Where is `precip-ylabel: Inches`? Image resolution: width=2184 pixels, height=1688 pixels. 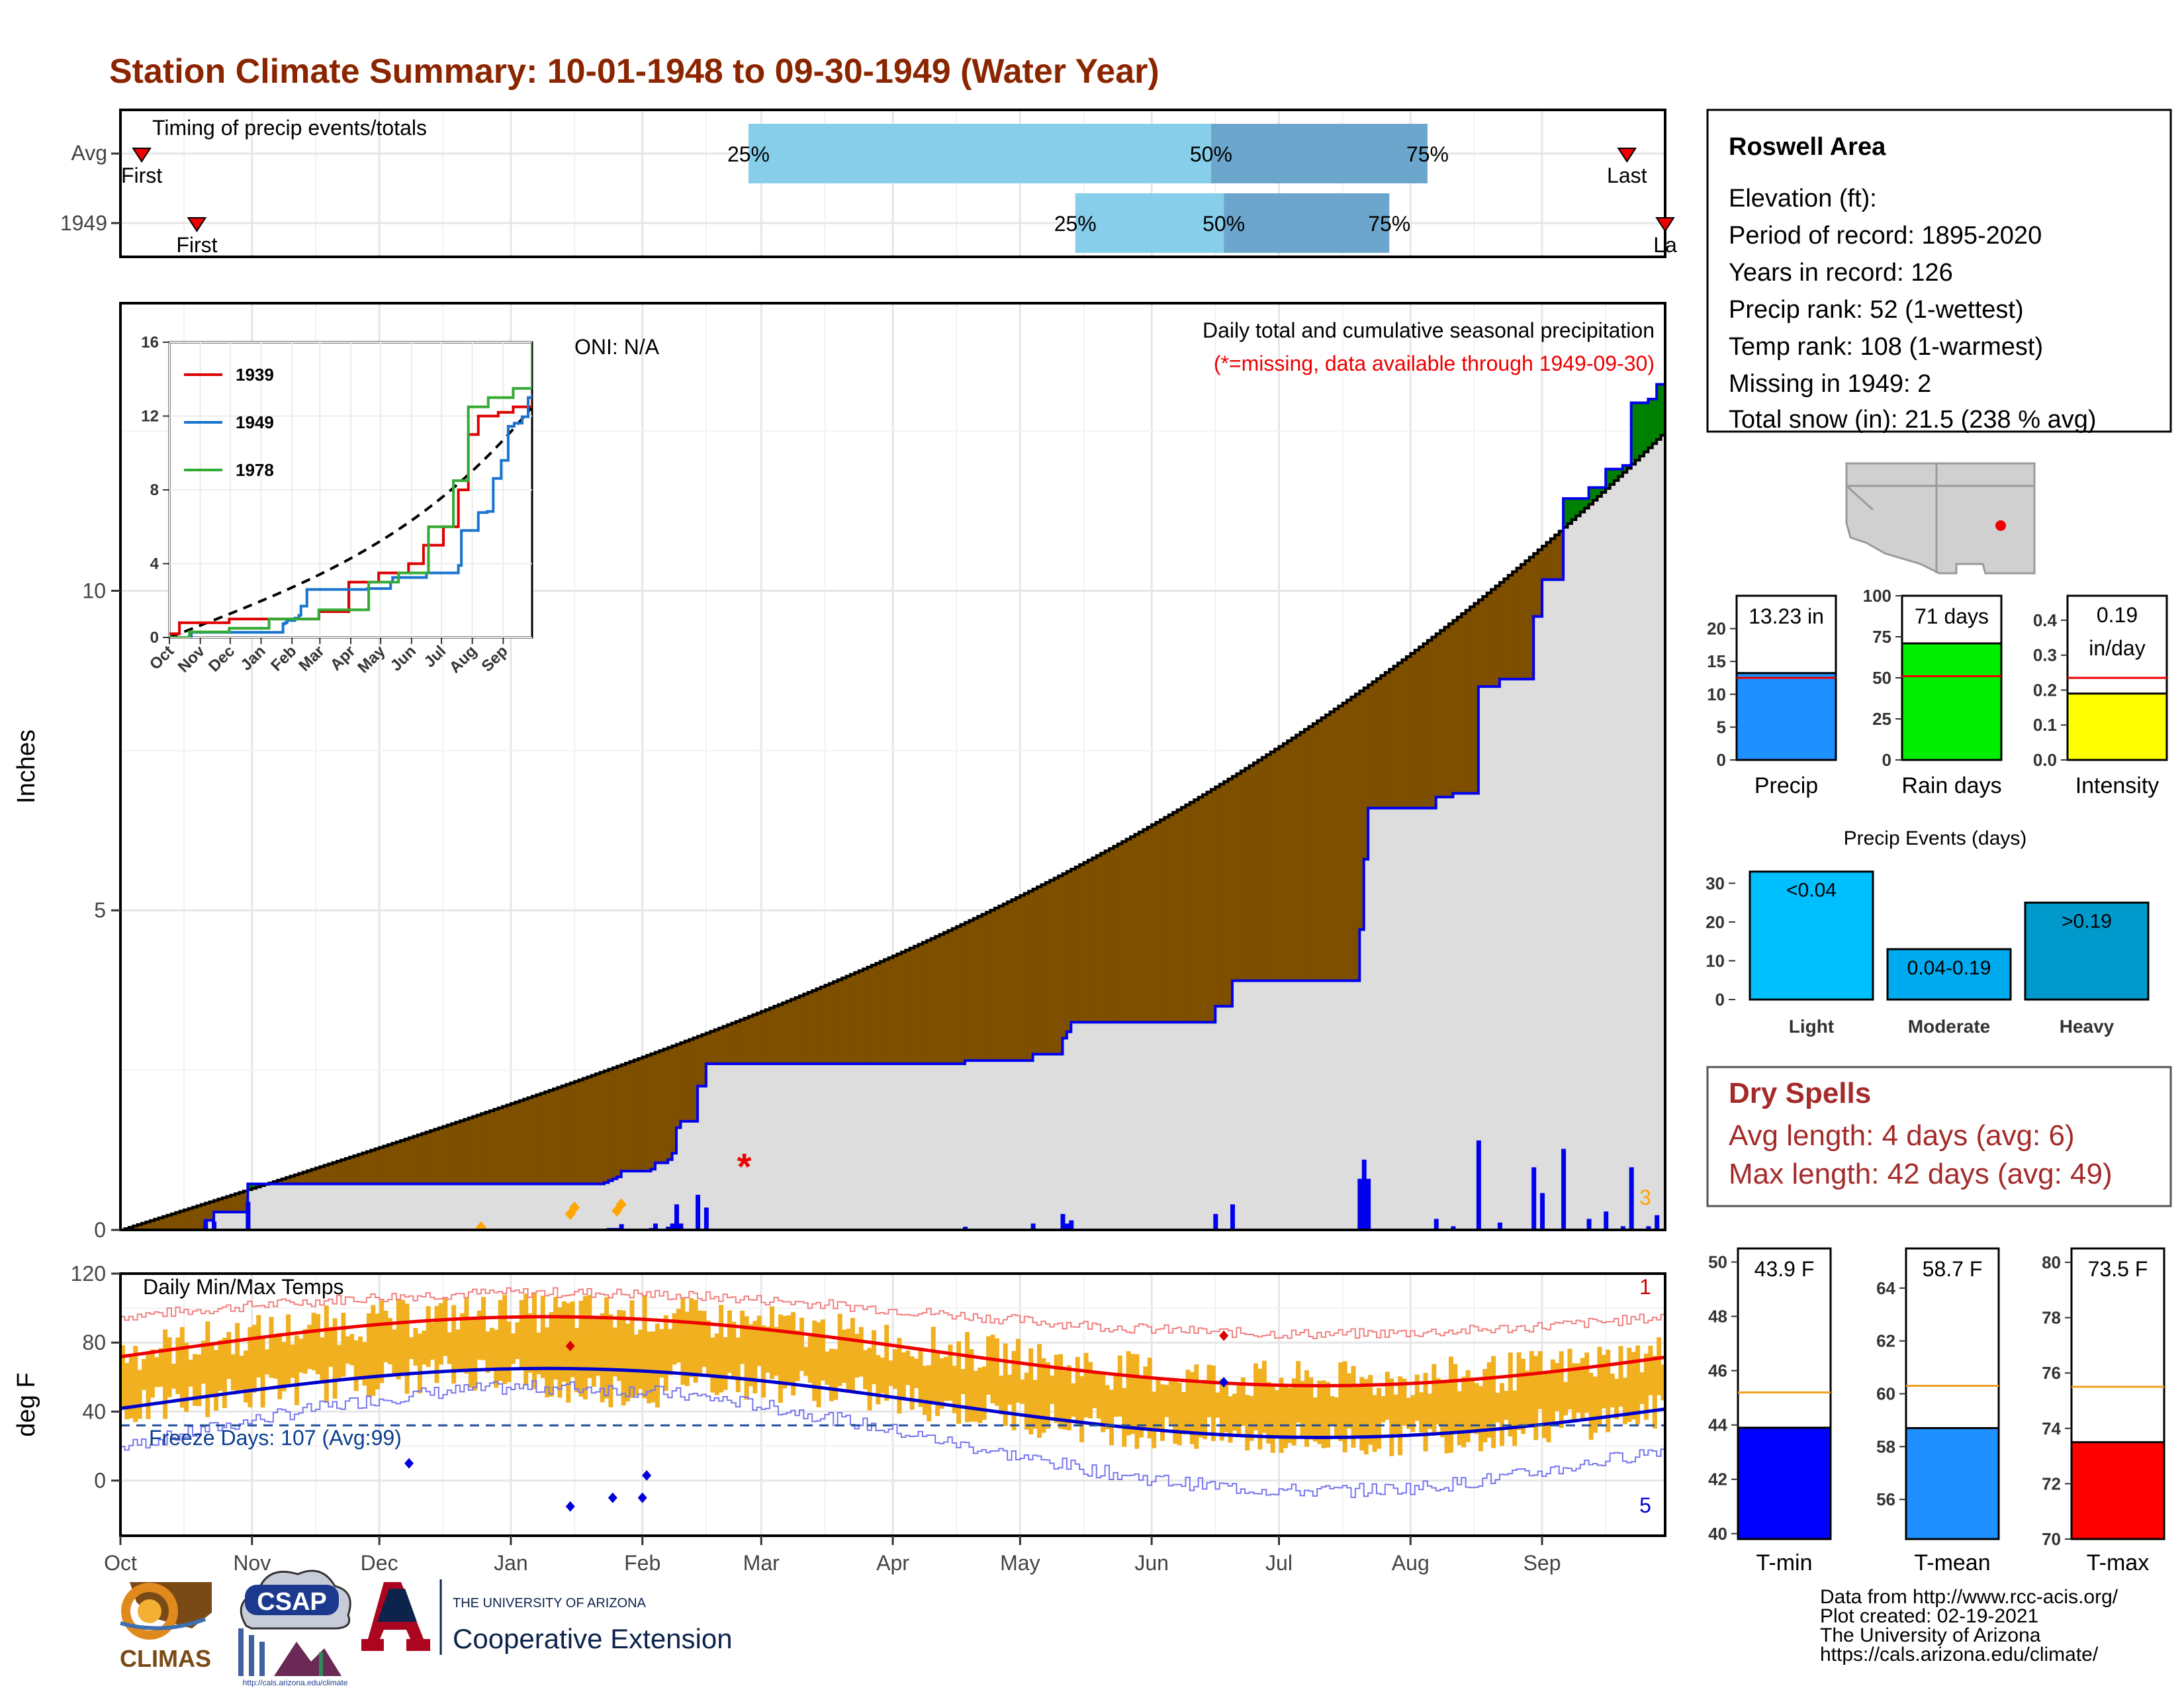 precip-ylabel: Inches is located at coordinates (26, 766).